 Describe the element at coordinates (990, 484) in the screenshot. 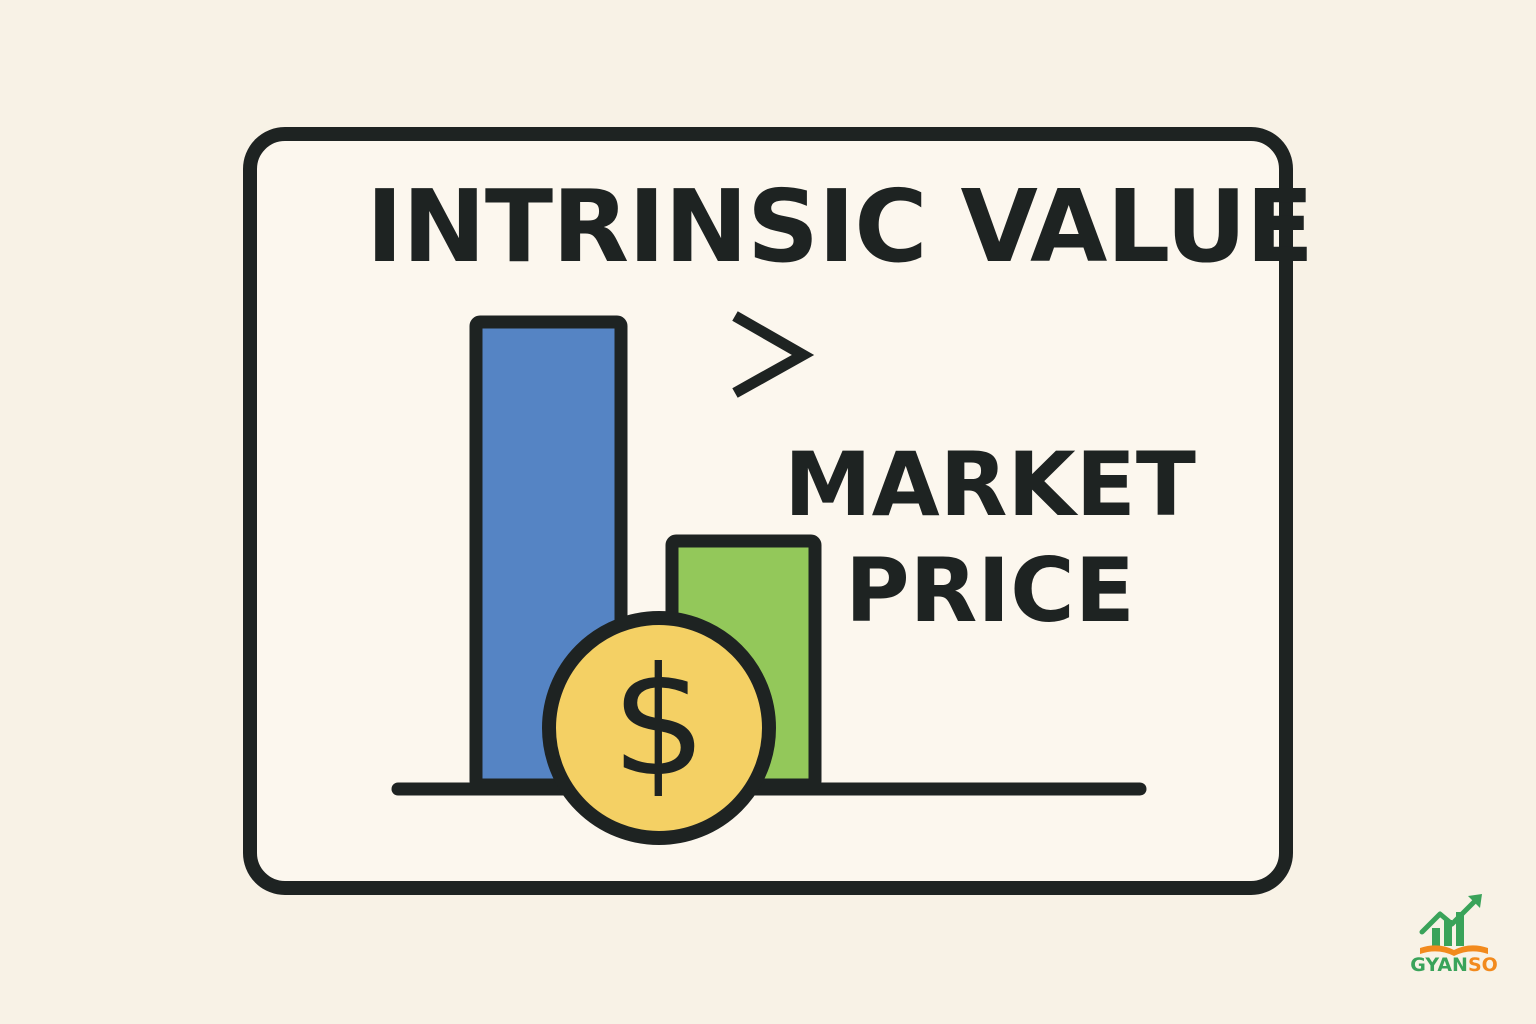

I see `market-price-line-1: MARKET` at that location.